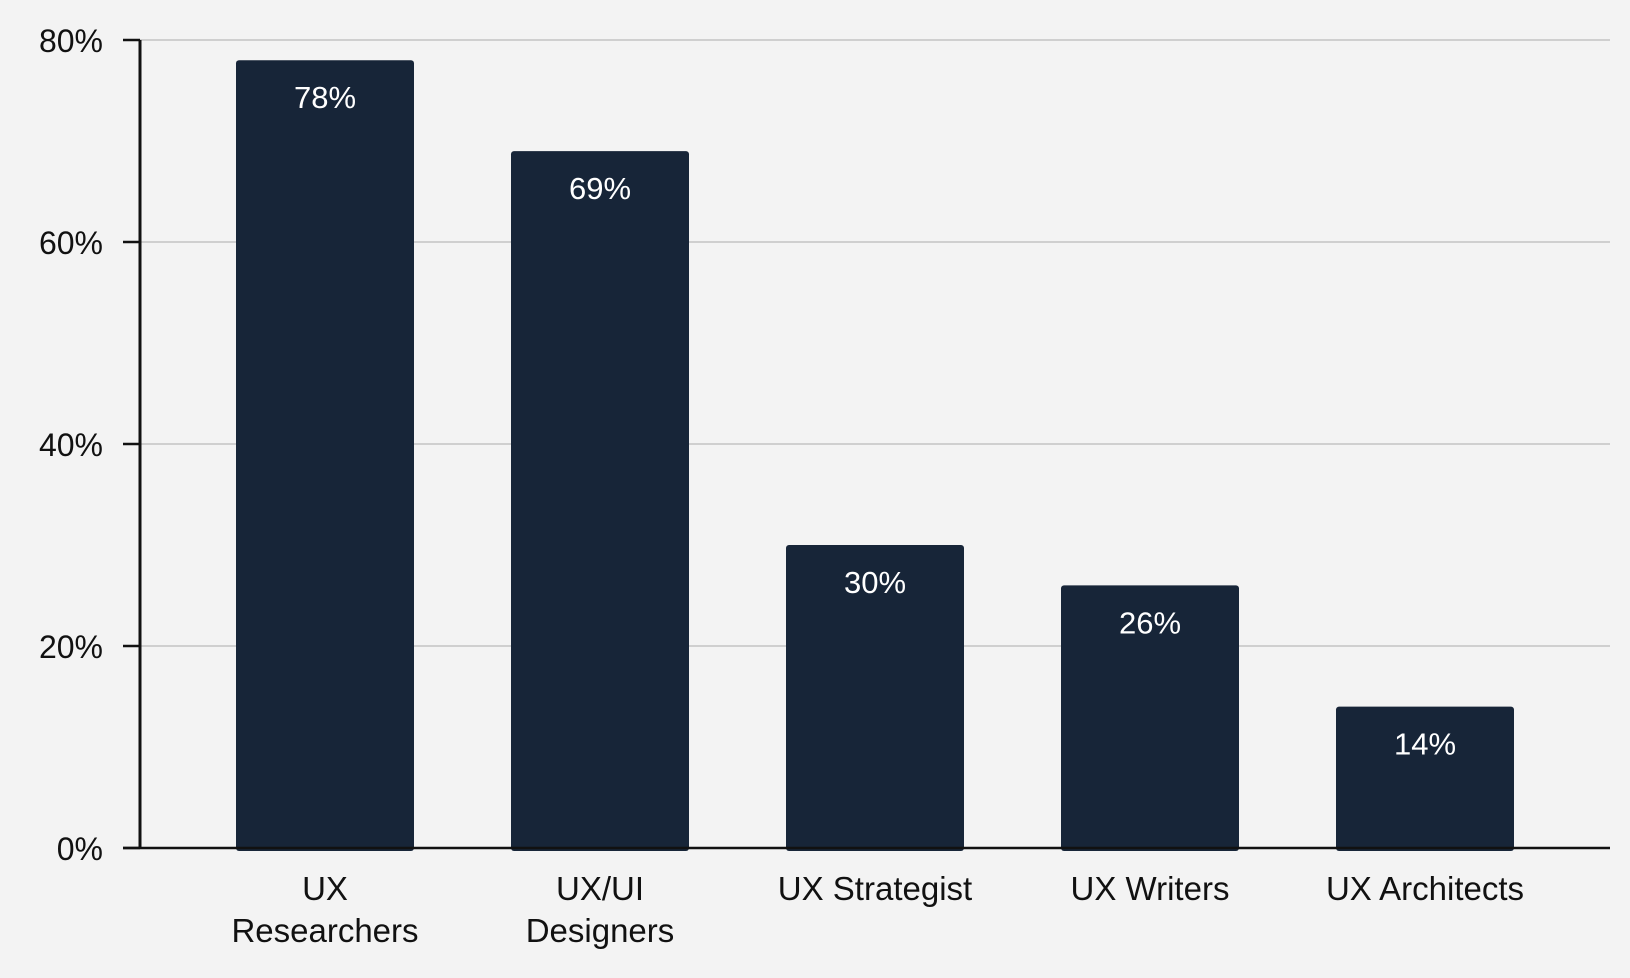  I want to click on y-tick-label: 40%, so click(71, 445).